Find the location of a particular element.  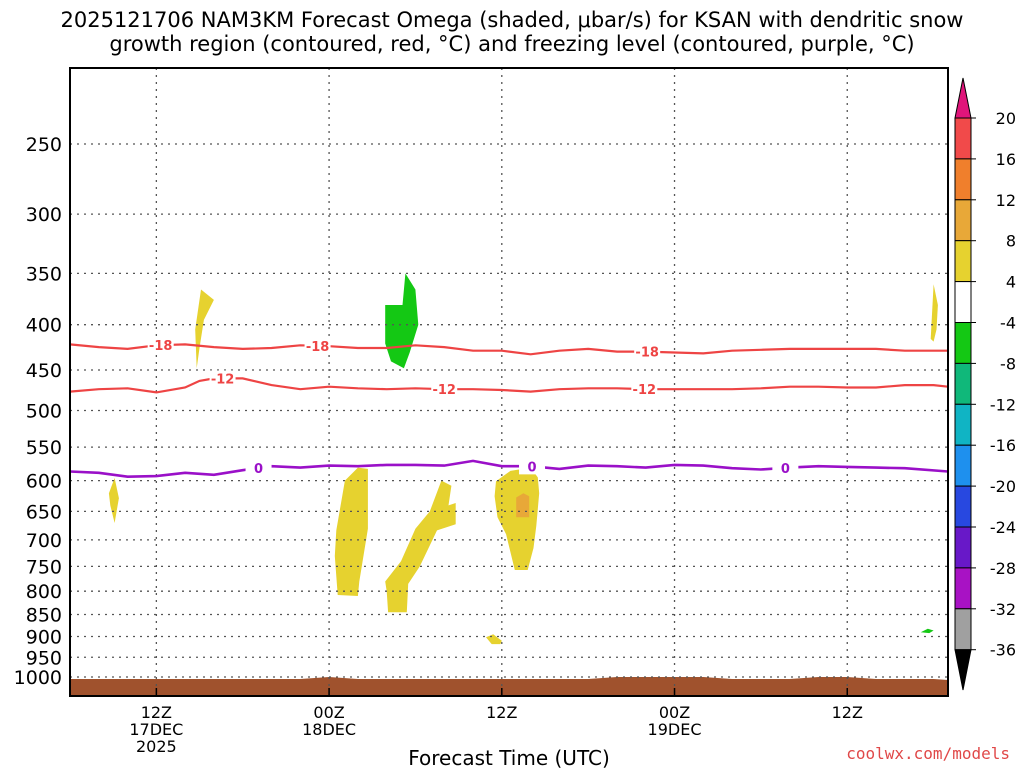

dgz-minus18-label-0: -18 is located at coordinates (161, 346).